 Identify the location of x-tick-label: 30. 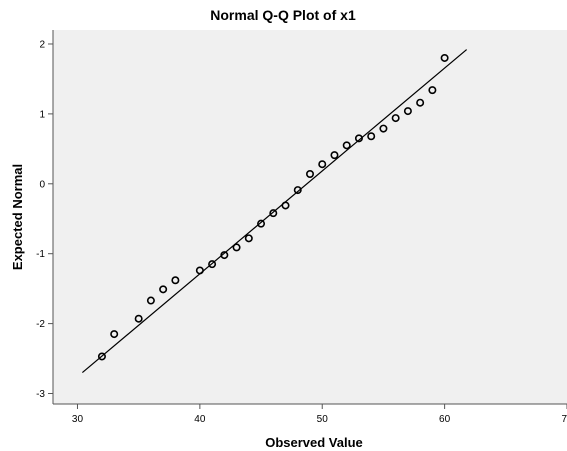
(78, 419).